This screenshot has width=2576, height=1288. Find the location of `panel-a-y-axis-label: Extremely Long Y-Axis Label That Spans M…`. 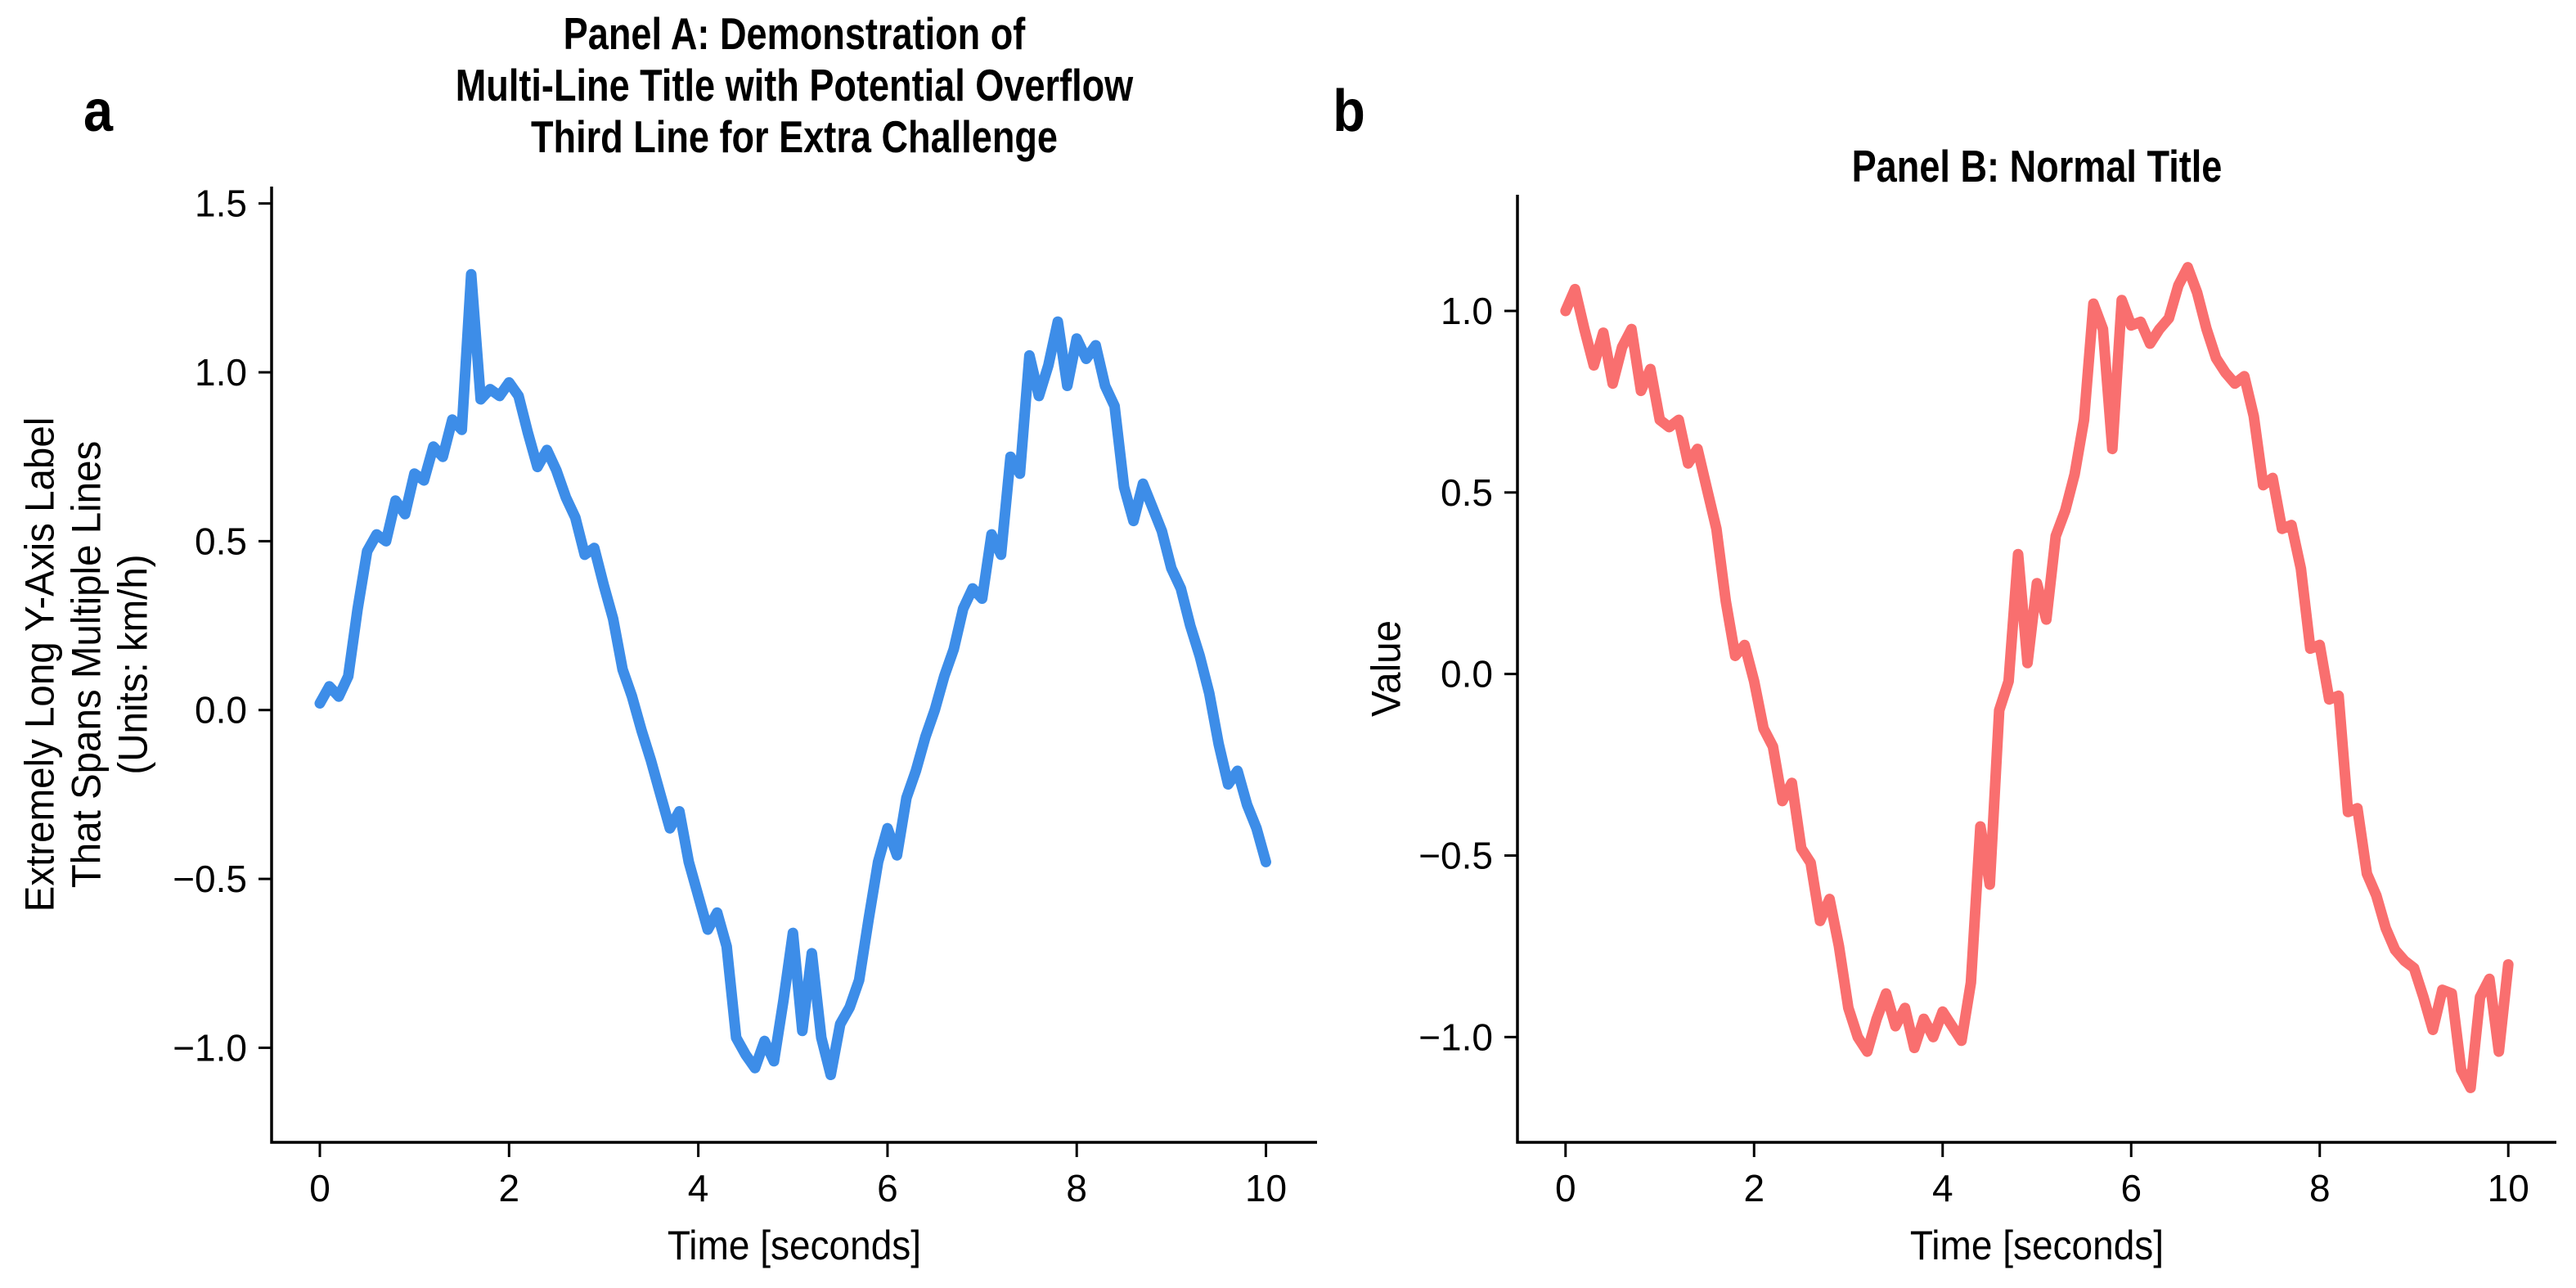

panel-a-y-axis-label: Extremely Long Y-Axis Label That Spans M… is located at coordinates (86, 664).